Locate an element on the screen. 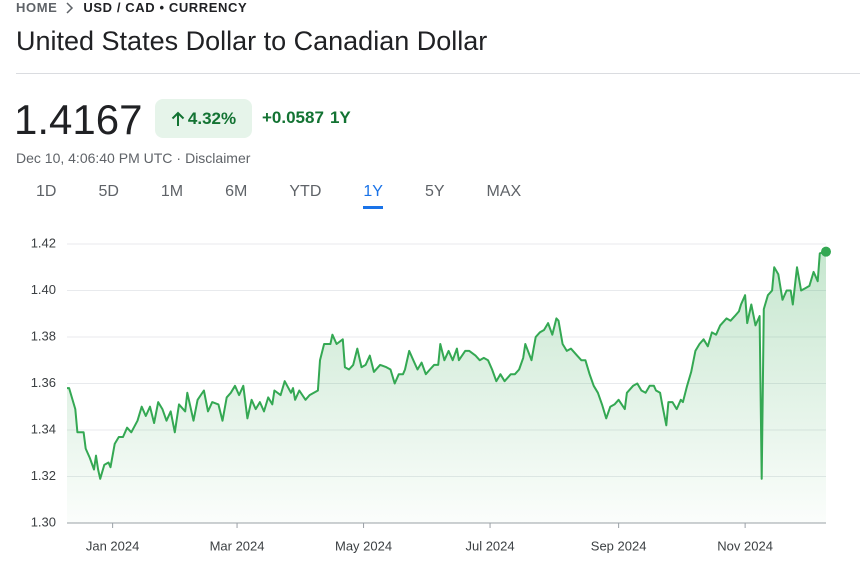 The width and height of the screenshot is (860, 577). breadcrumb: HOME USD / CAD • CURRENCY is located at coordinates (131, 7).